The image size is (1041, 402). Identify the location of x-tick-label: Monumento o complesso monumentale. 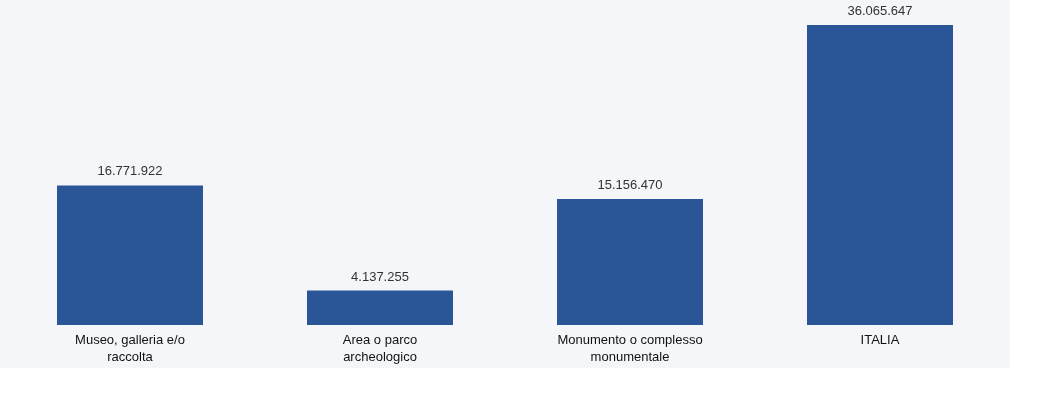
(630, 347).